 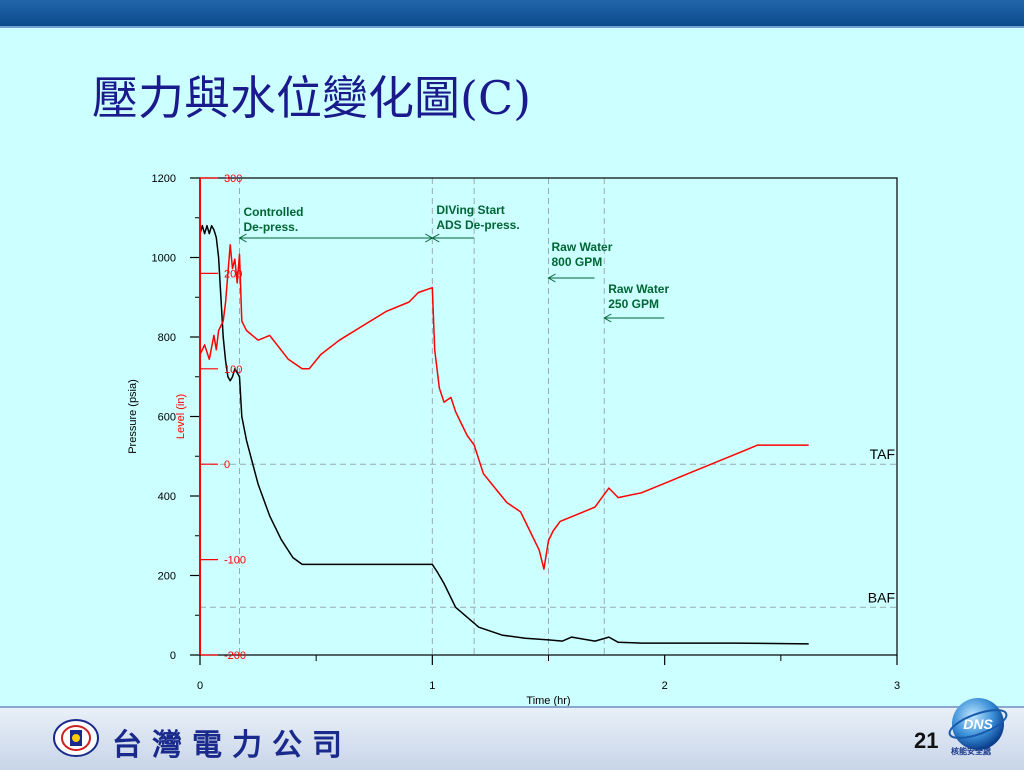 What do you see at coordinates (233, 274) in the screenshot?
I see `y2-tick-label: 200` at bounding box center [233, 274].